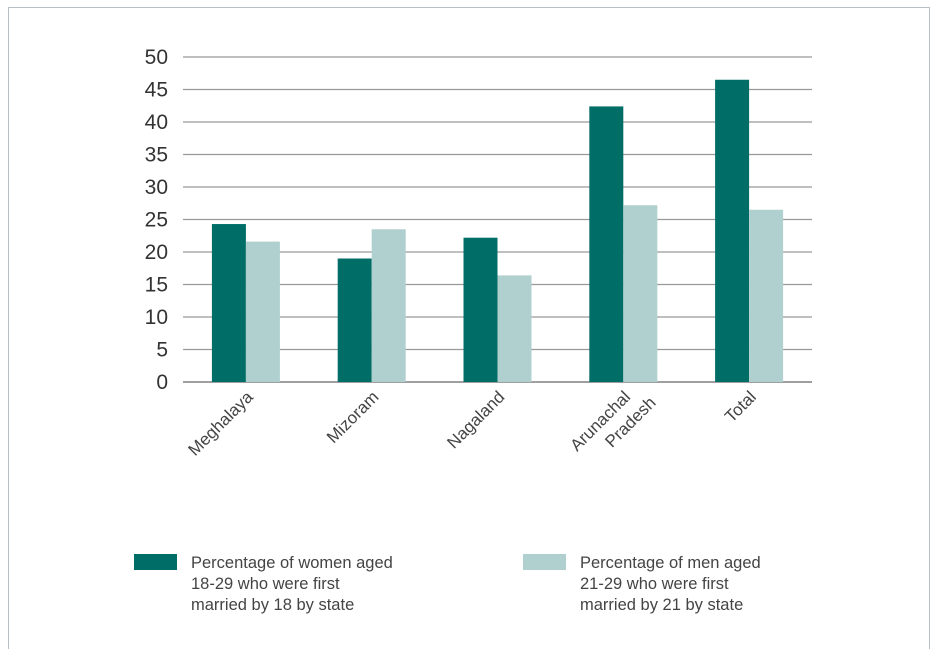 Image resolution: width=936 pixels, height=649 pixels. I want to click on y-tick-label-15: 15, so click(156, 285).